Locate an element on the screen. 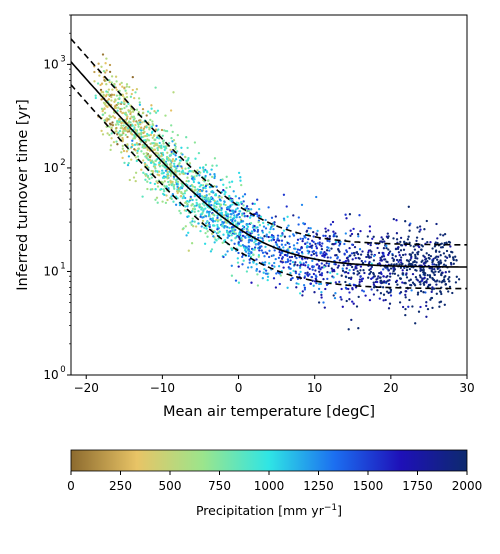  y-tick-label: 10 is located at coordinates (50, 168).